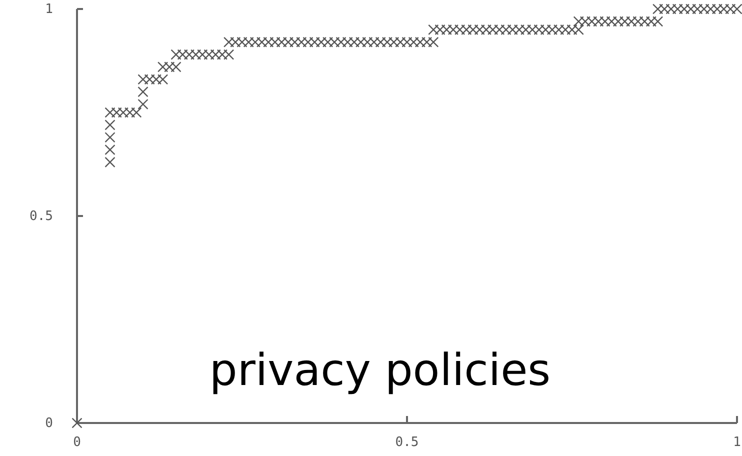  I want to click on x-tick-label: 1, so click(737, 442).